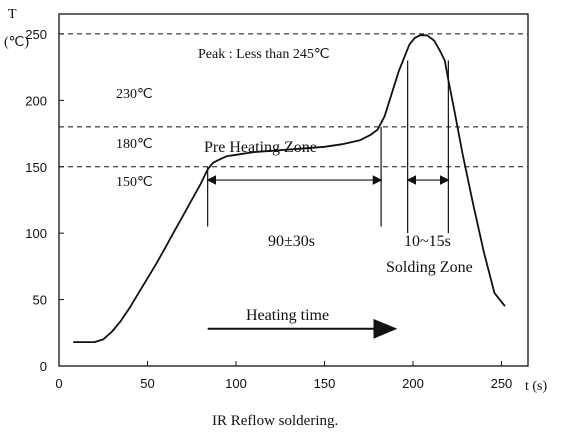 The image size is (573, 437). Describe the element at coordinates (36, 167) in the screenshot. I see `y-tick-label: 150` at that location.